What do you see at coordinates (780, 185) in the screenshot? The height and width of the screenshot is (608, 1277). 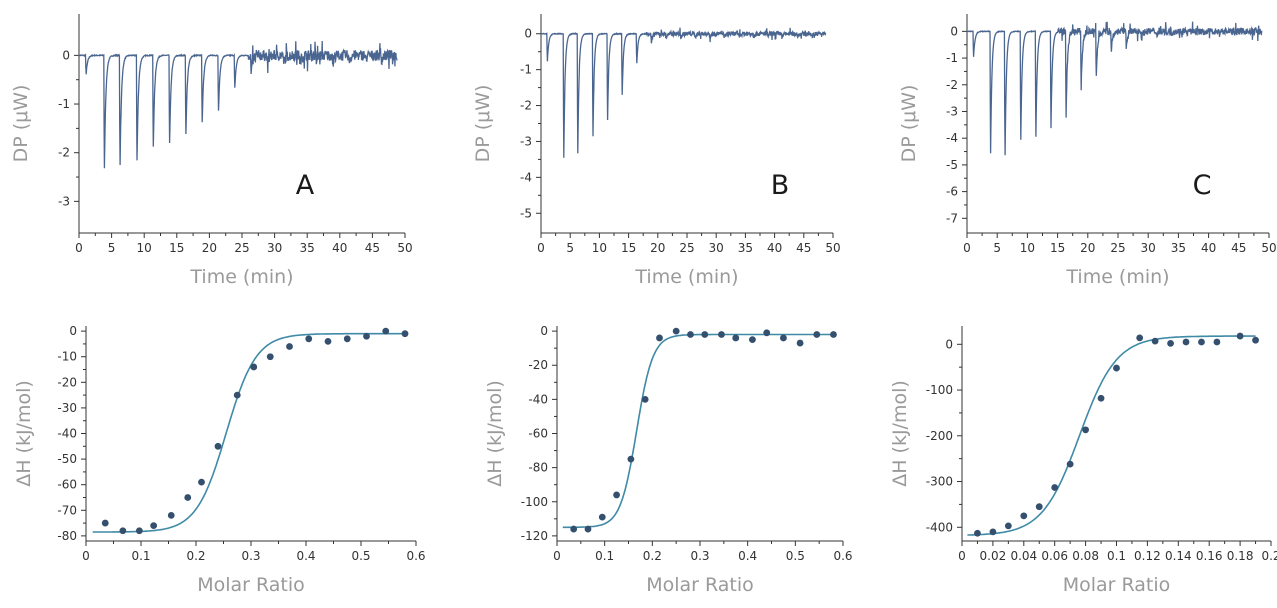 I see `panel-letter: B` at bounding box center [780, 185].